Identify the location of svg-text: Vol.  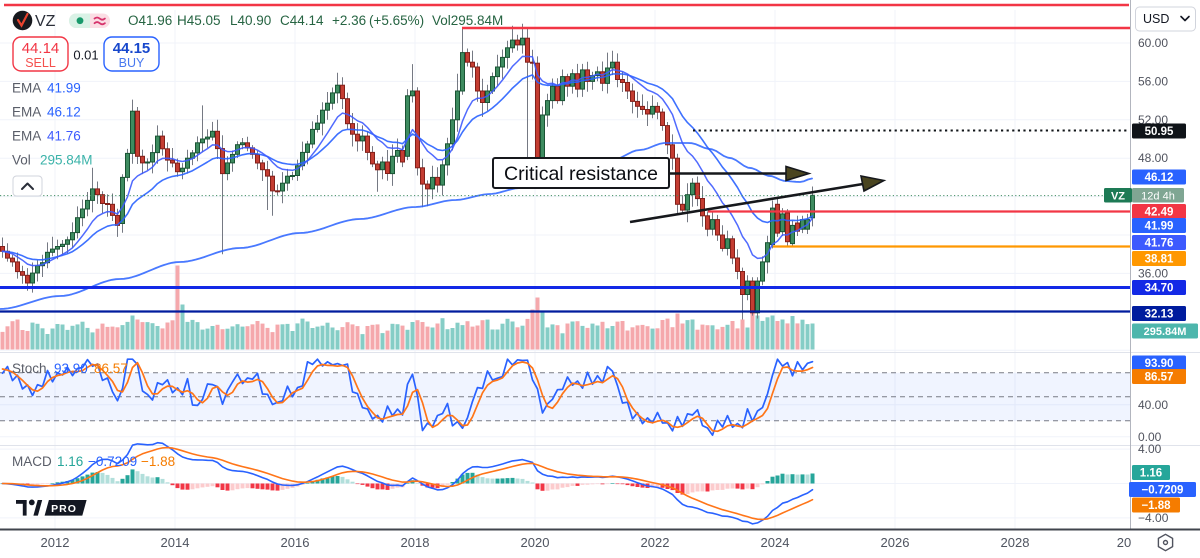
(21, 160).